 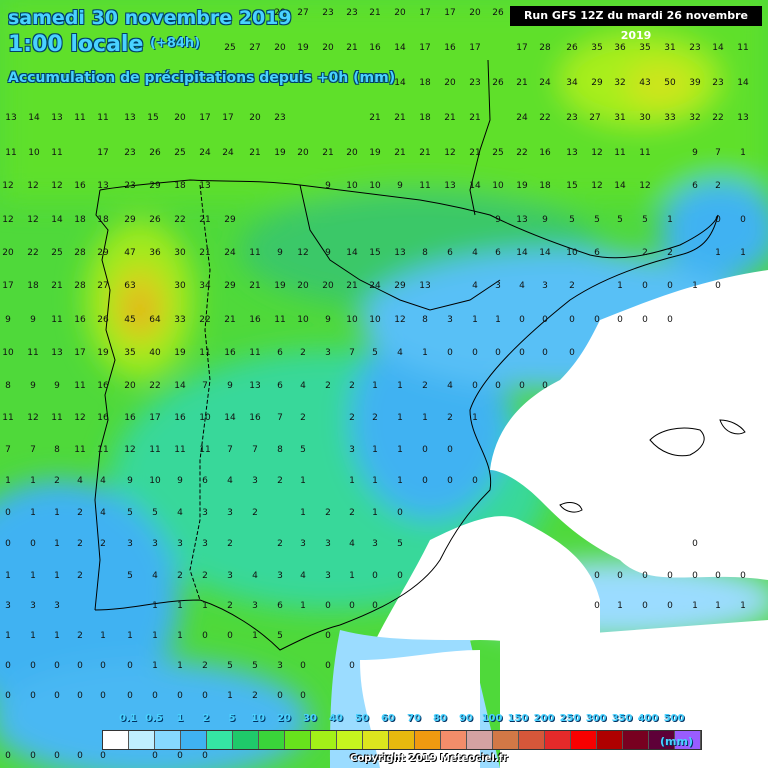 What do you see at coordinates (180, 718) in the screenshot?
I see `legend-label: 1` at bounding box center [180, 718].